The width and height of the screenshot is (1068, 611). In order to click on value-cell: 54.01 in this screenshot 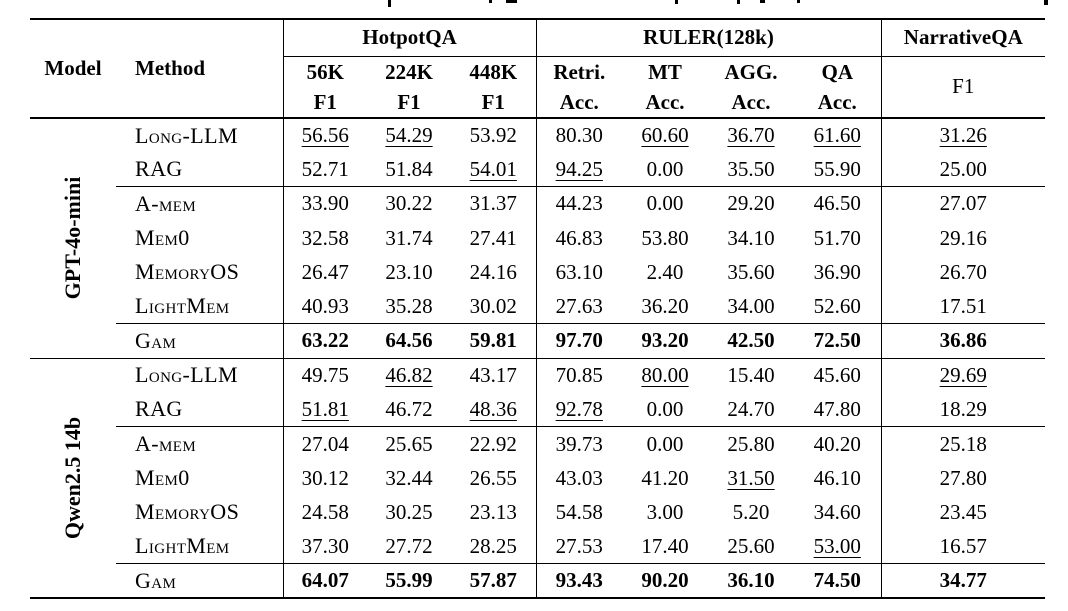, I will do `click(493, 169)`.